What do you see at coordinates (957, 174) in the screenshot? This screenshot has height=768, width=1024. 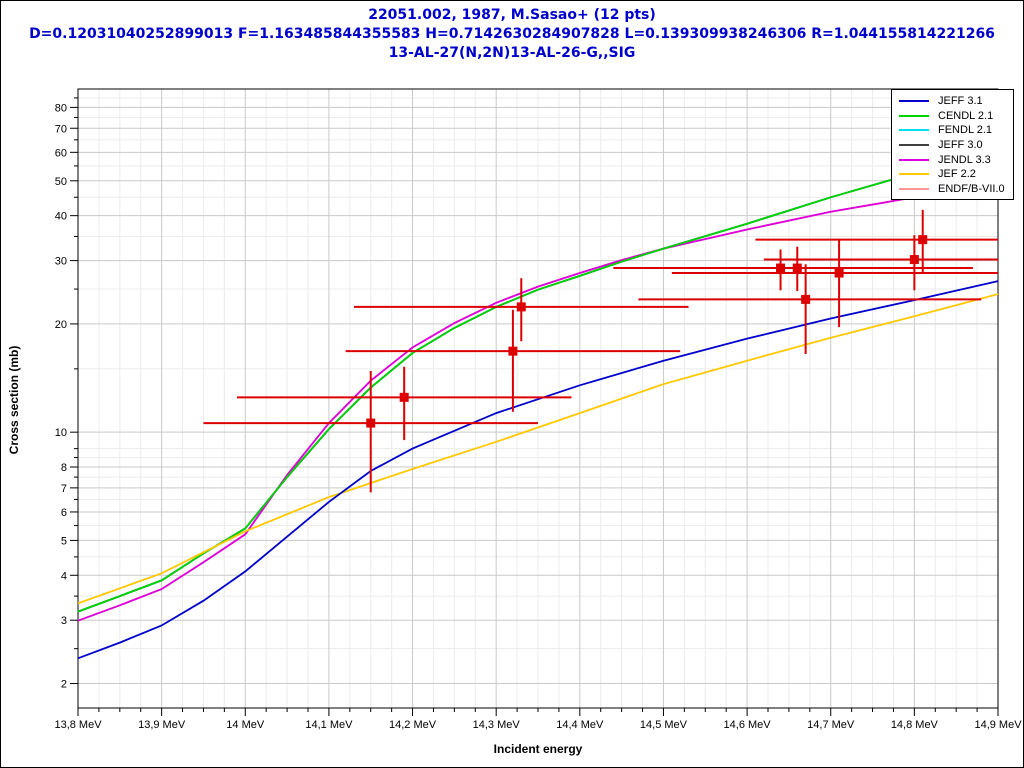 I see `legend-label: JEF 2.2` at bounding box center [957, 174].